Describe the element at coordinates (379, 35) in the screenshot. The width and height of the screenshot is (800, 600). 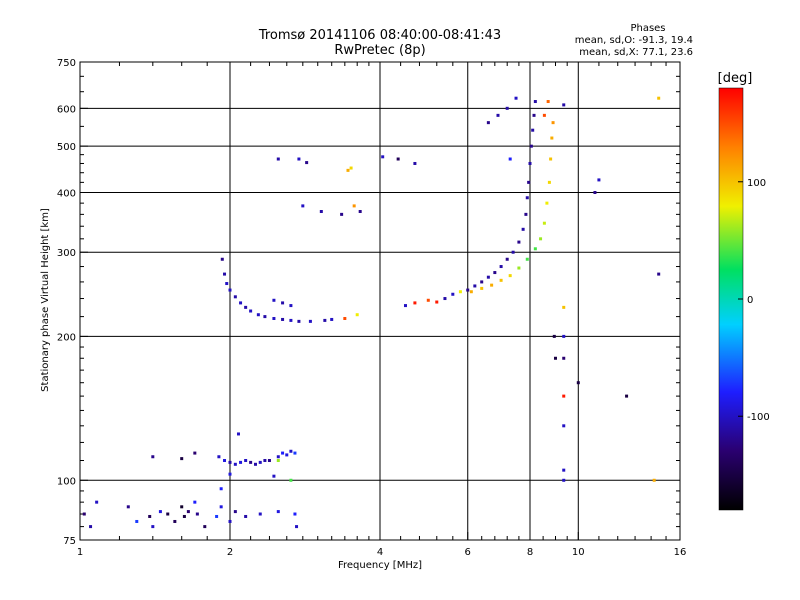
I see `chart-title: Tromsø 20141106 08:40:00-08:41:43` at that location.